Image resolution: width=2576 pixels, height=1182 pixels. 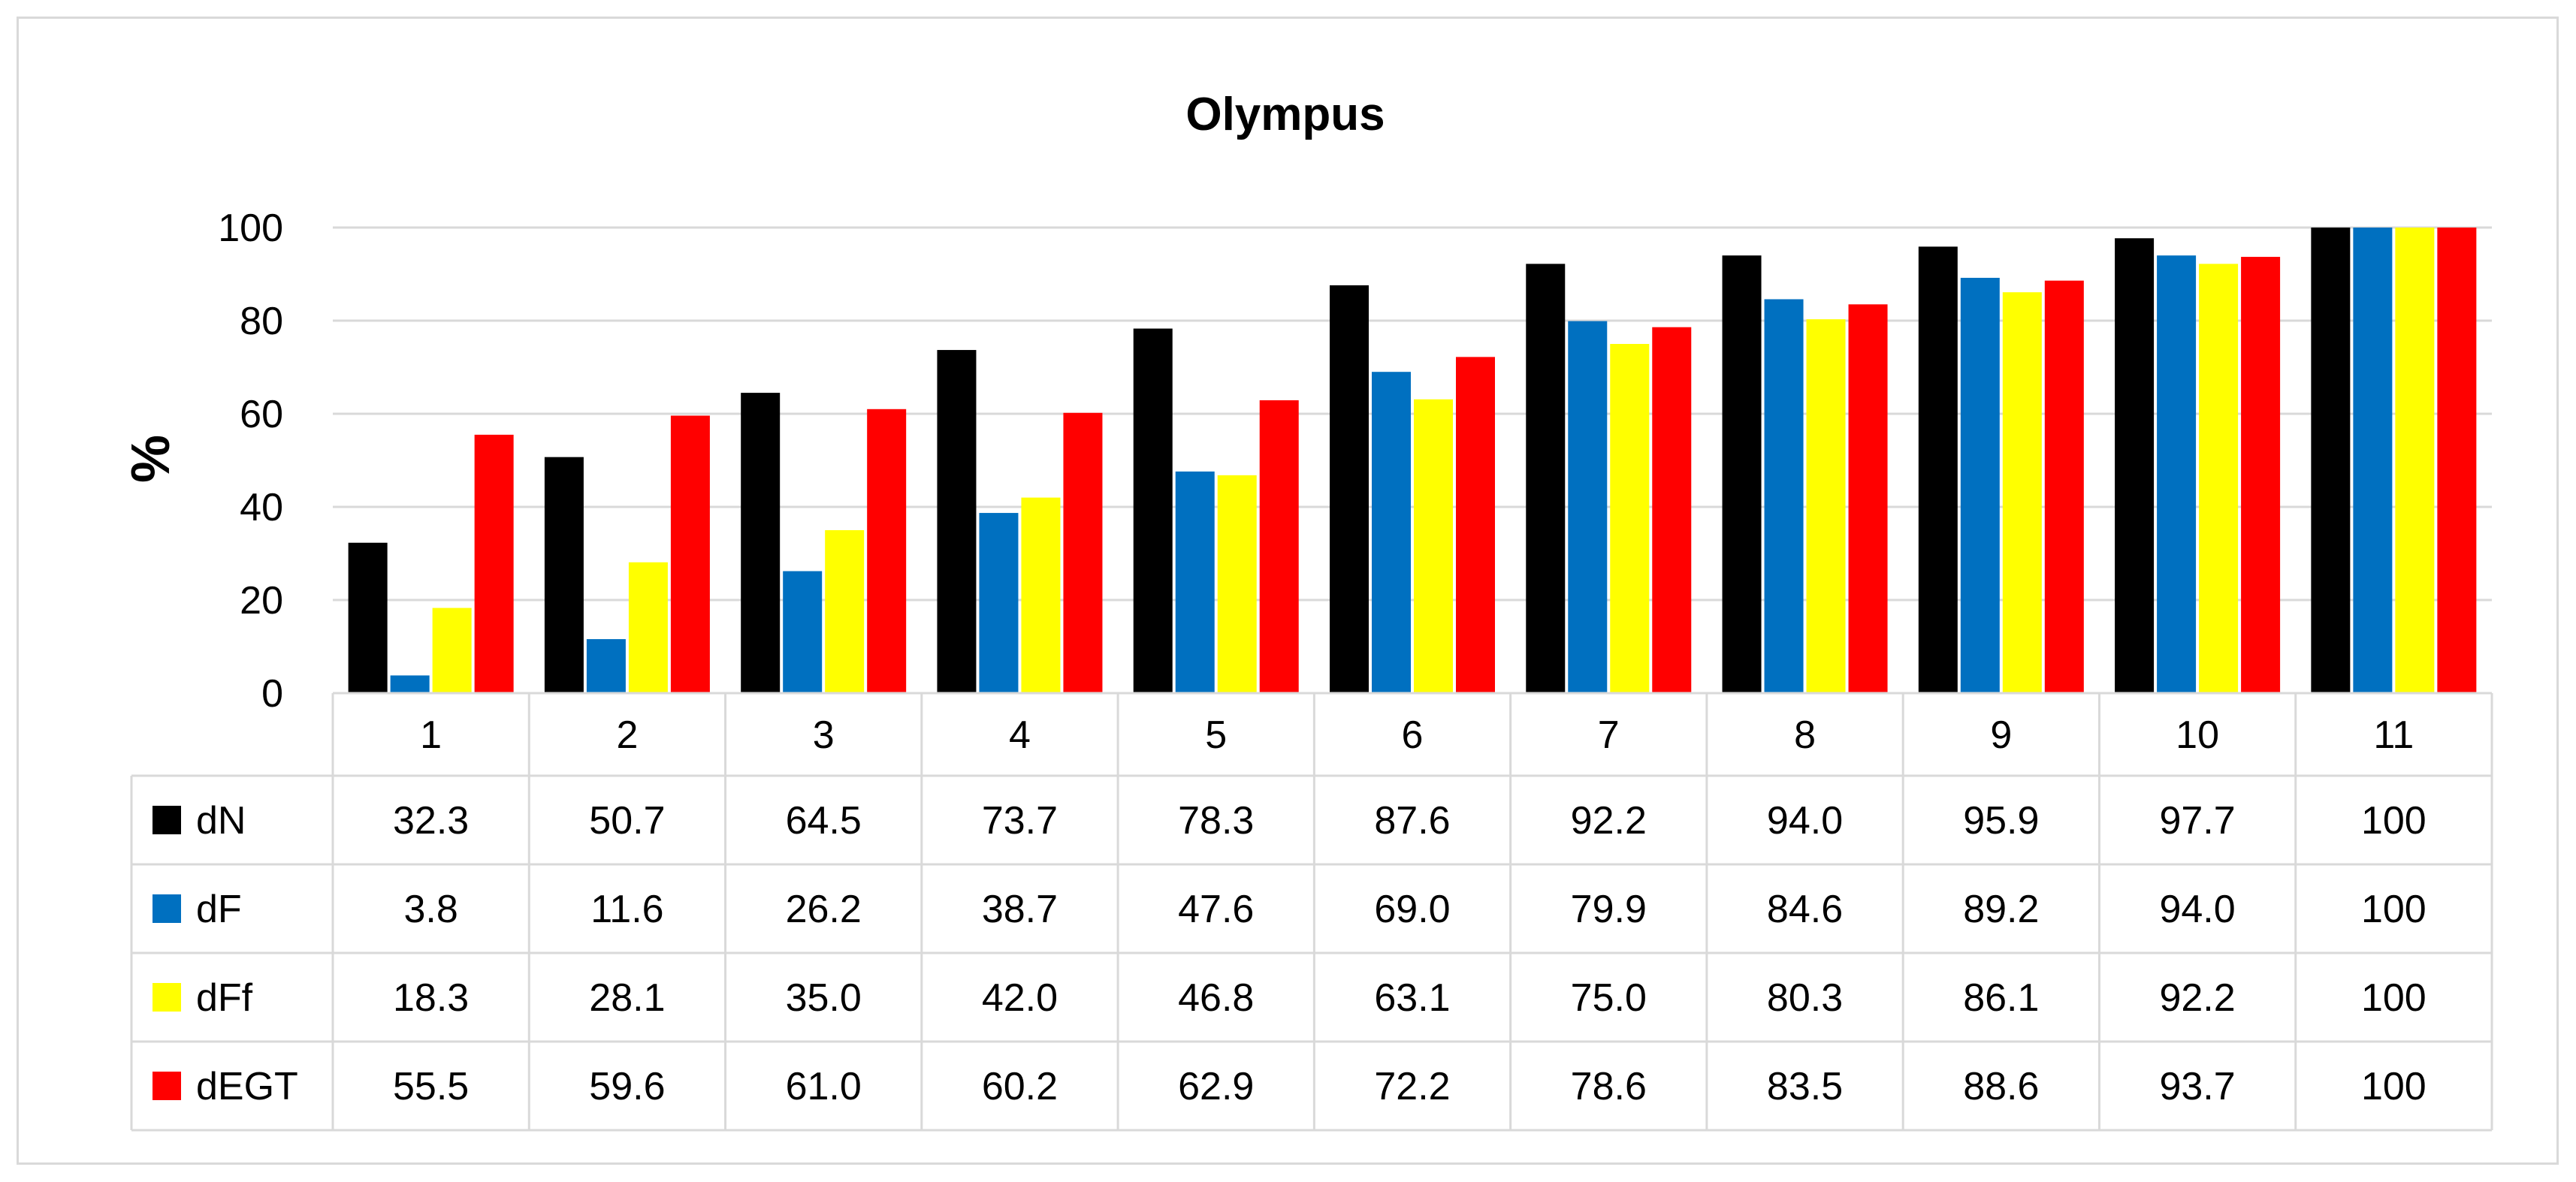 What do you see at coordinates (250, 228) in the screenshot?
I see `y-tick-label: 100` at bounding box center [250, 228].